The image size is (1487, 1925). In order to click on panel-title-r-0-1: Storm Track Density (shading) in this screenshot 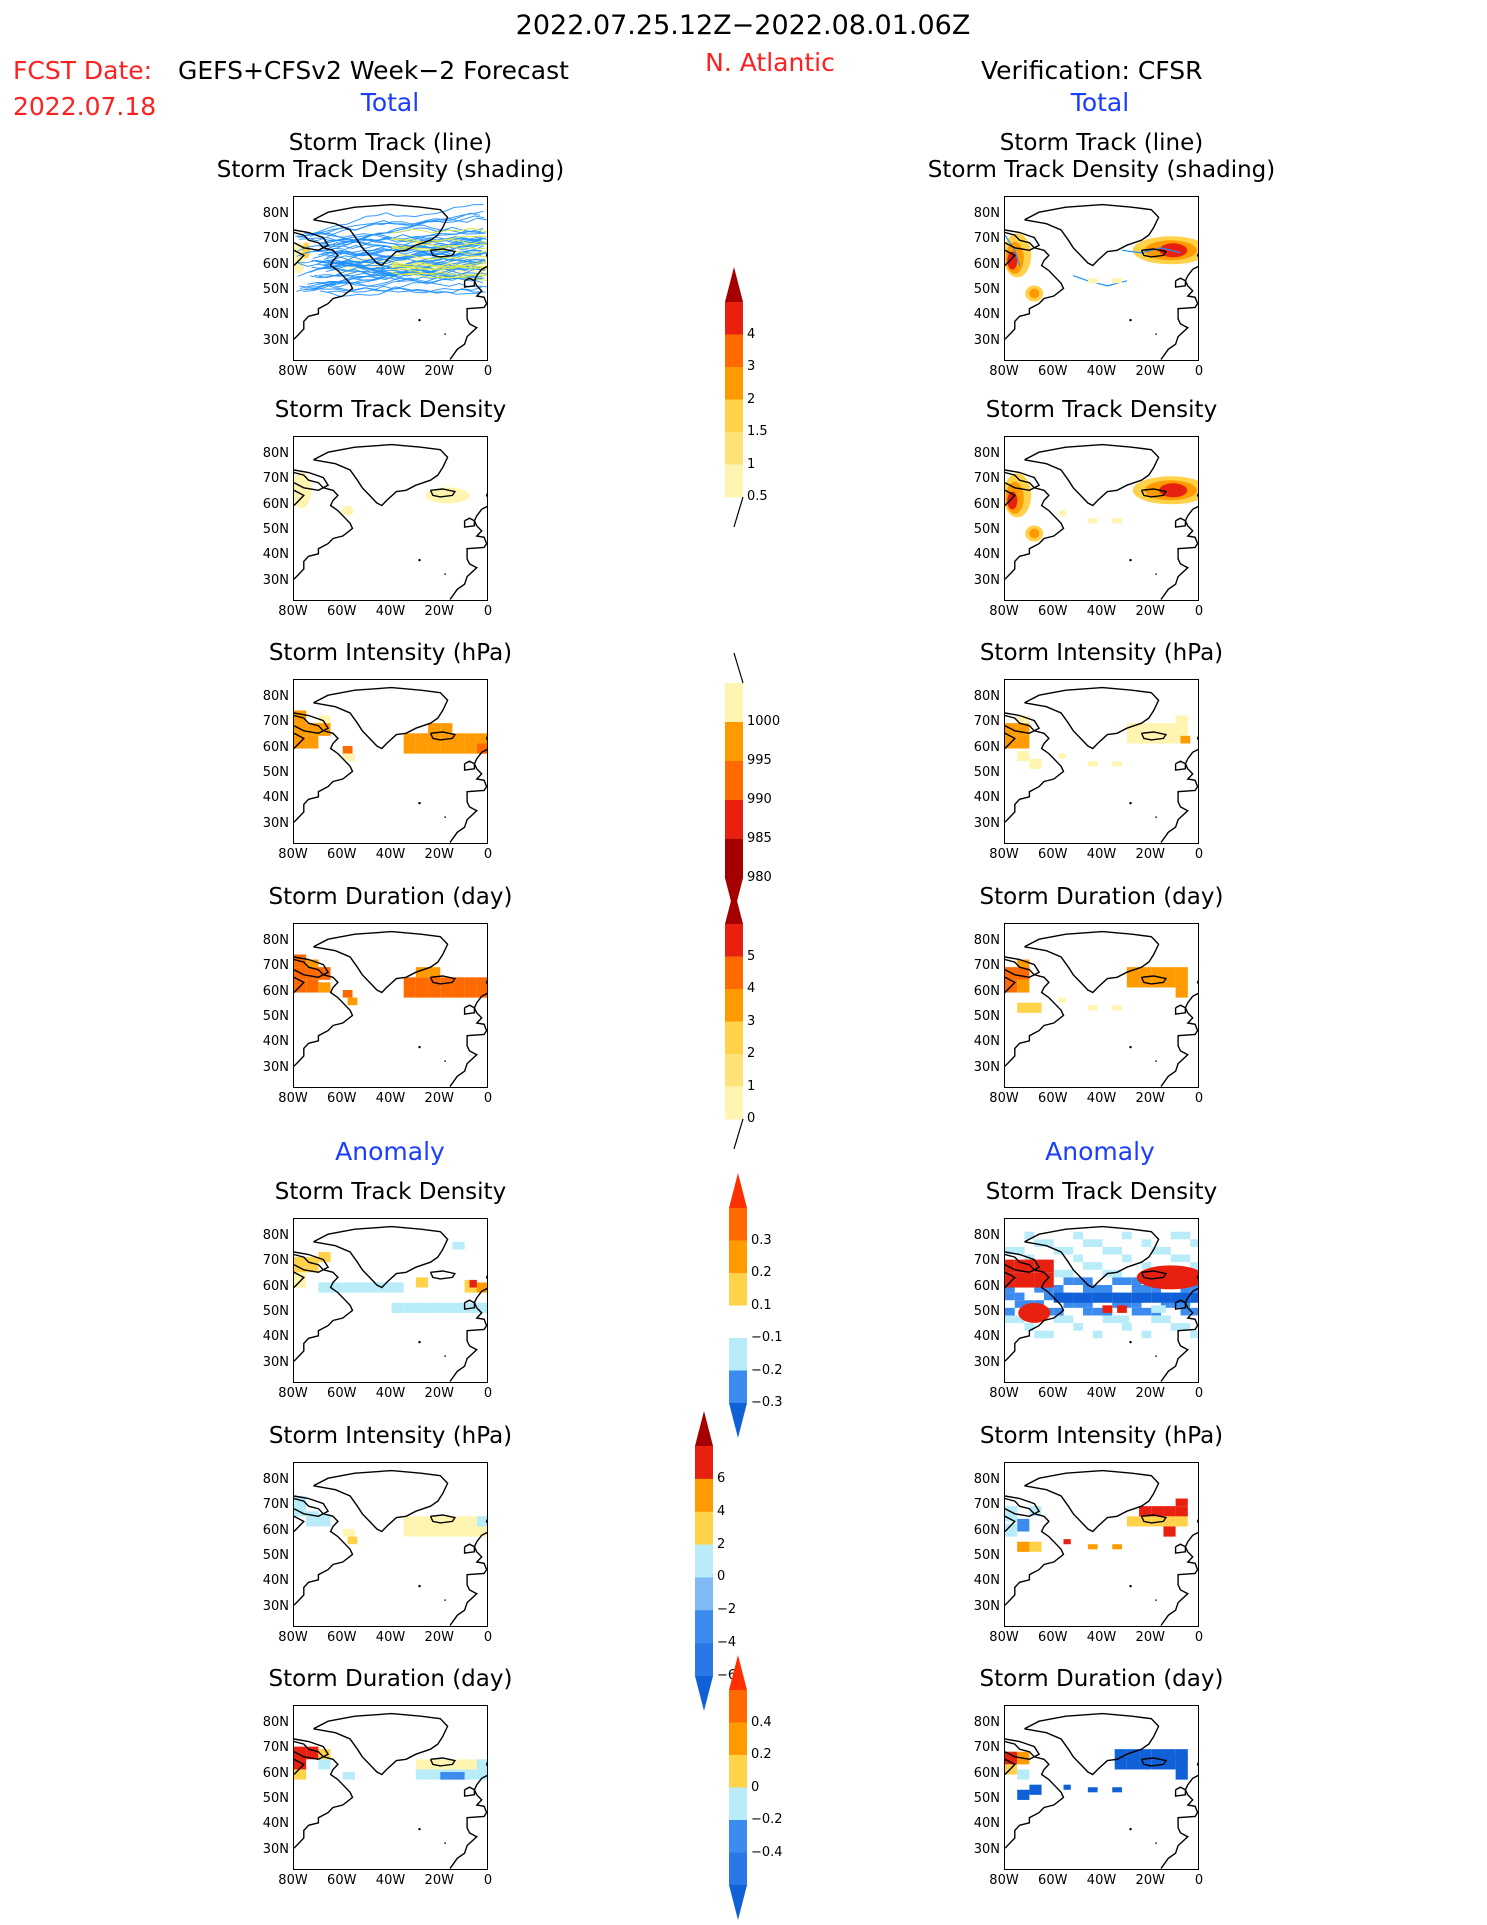, I will do `click(1101, 170)`.